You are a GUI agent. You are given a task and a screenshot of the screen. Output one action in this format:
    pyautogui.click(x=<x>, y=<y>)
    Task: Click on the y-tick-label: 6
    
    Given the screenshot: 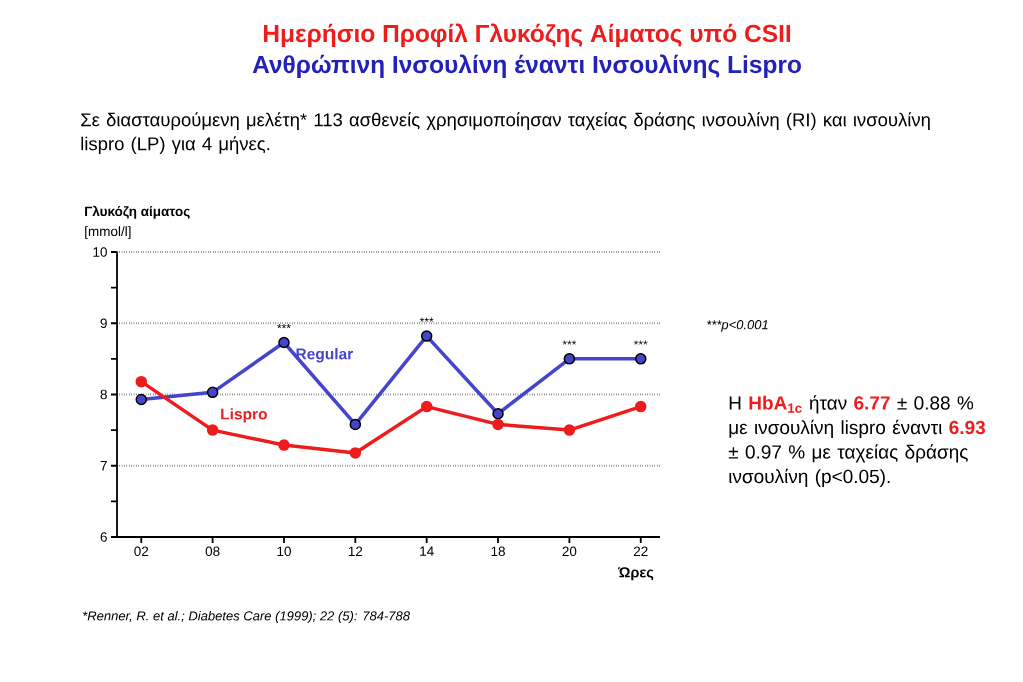 What is the action you would take?
    pyautogui.click(x=103, y=537)
    